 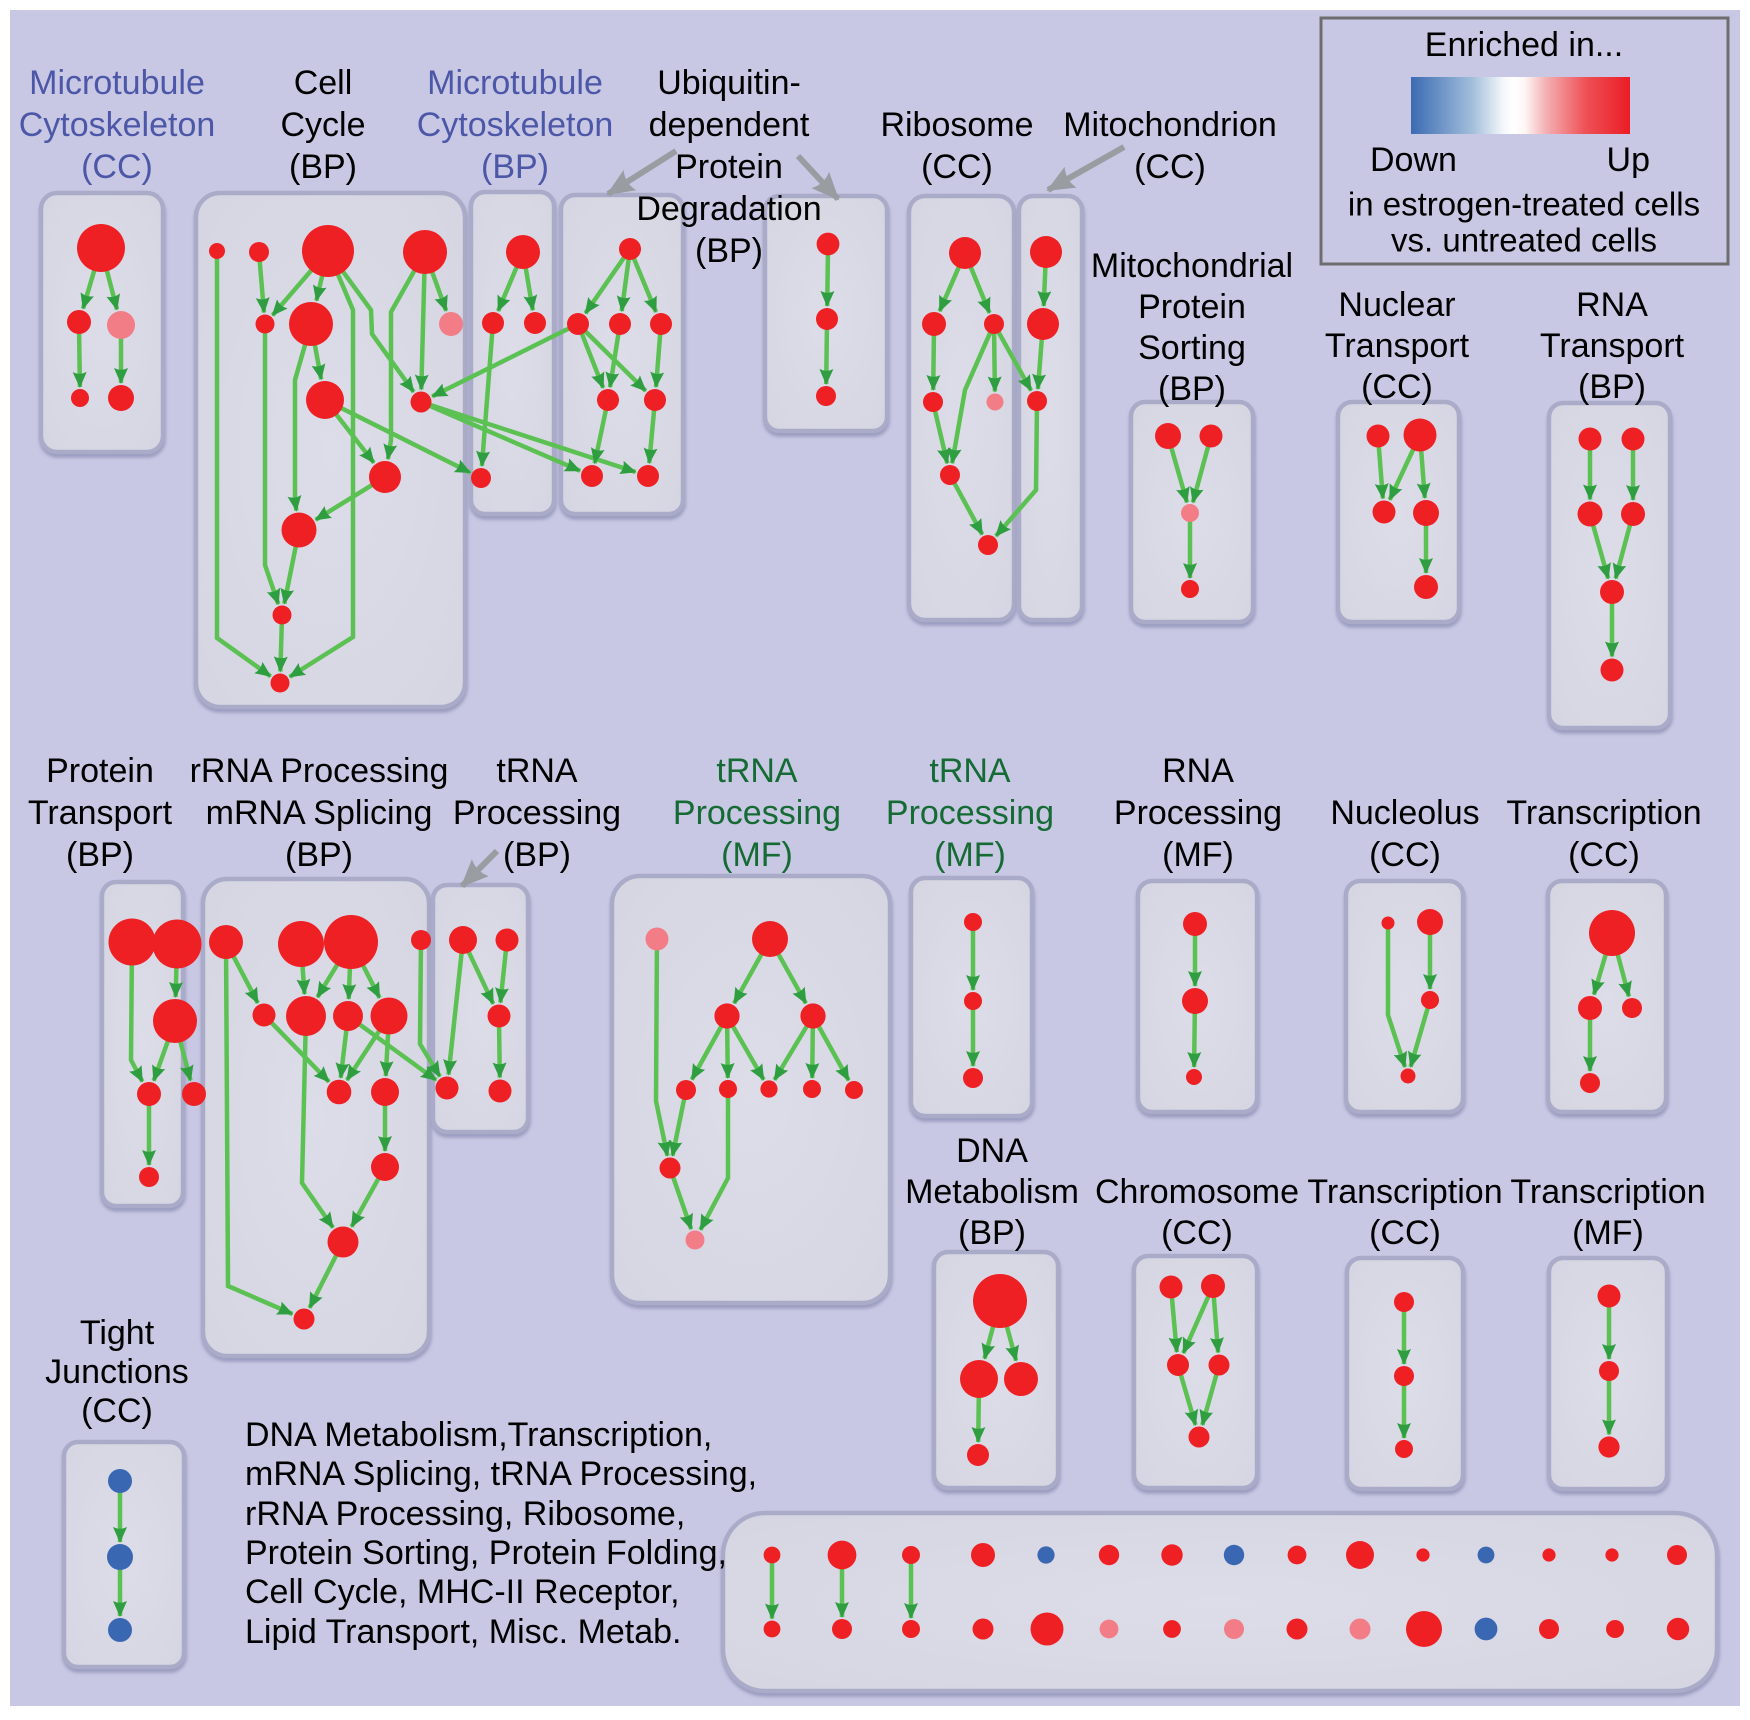 I want to click on svg-text: mRNA Splicing, so click(x=319, y=813).